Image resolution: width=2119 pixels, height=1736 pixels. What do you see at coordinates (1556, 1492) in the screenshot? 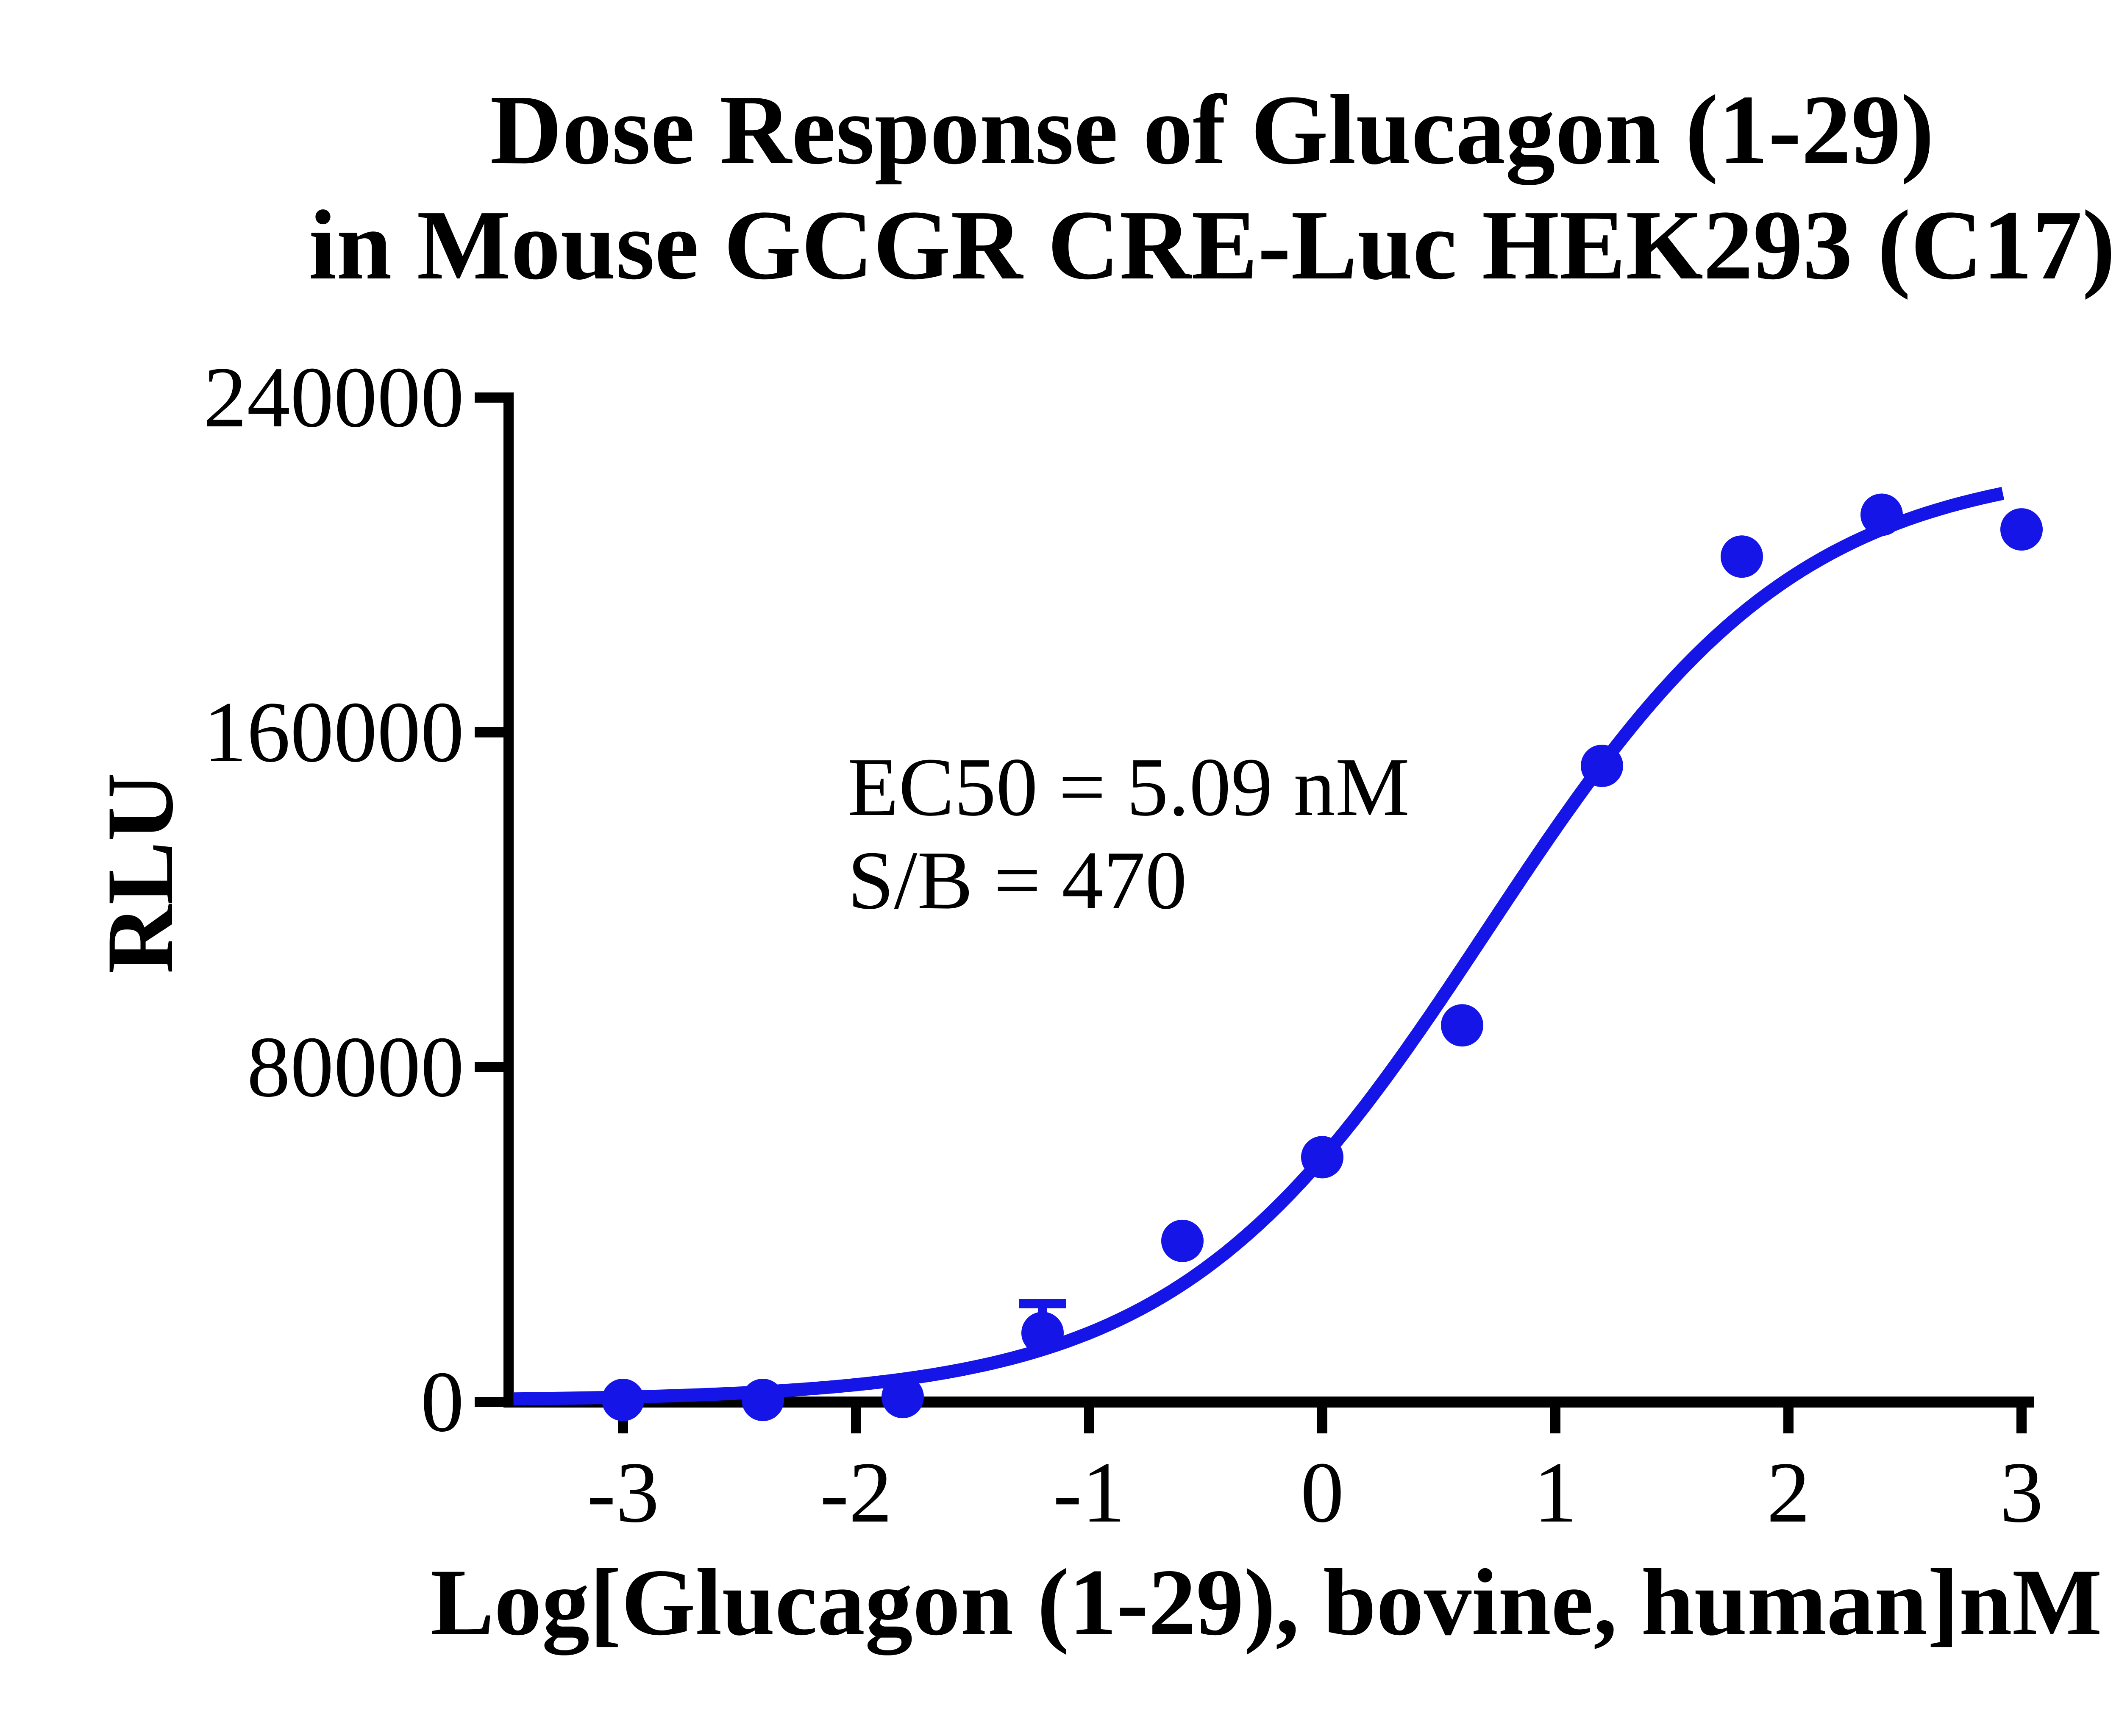
I see `x-tick-label: 1` at bounding box center [1556, 1492].